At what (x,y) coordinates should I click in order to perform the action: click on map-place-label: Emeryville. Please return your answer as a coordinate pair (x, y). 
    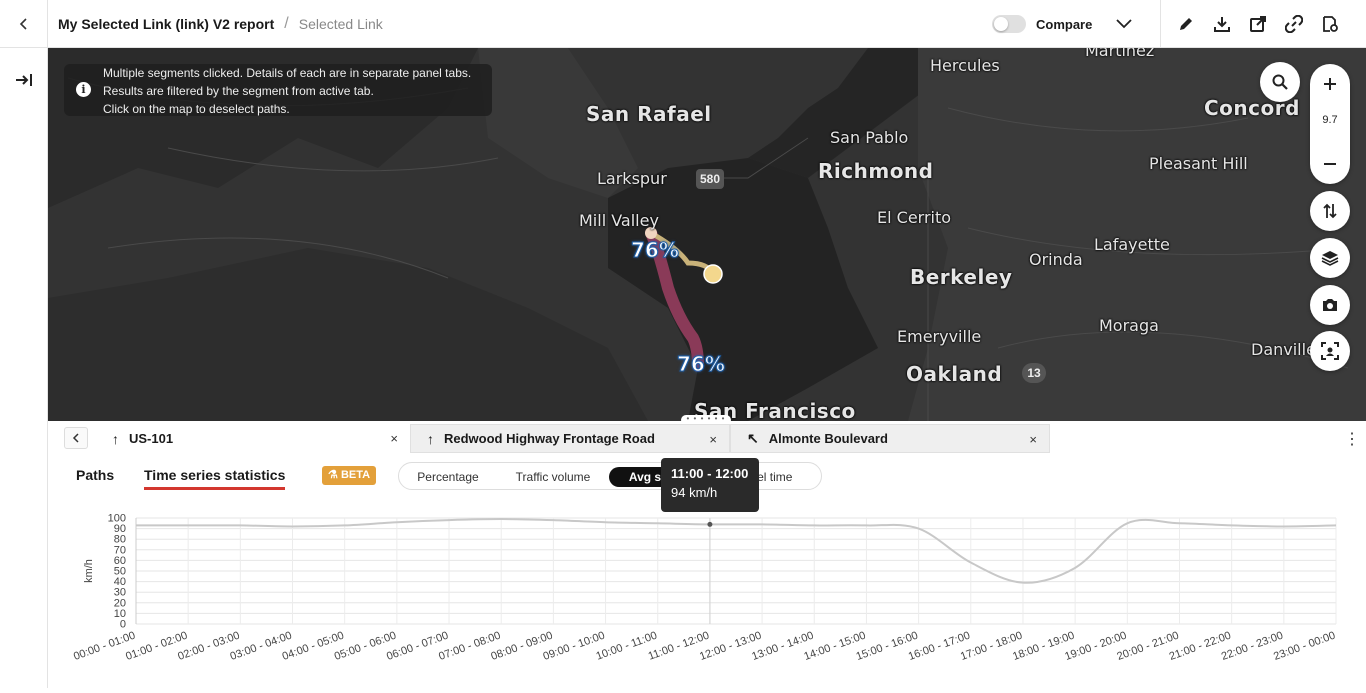
    Looking at the image, I should click on (939, 336).